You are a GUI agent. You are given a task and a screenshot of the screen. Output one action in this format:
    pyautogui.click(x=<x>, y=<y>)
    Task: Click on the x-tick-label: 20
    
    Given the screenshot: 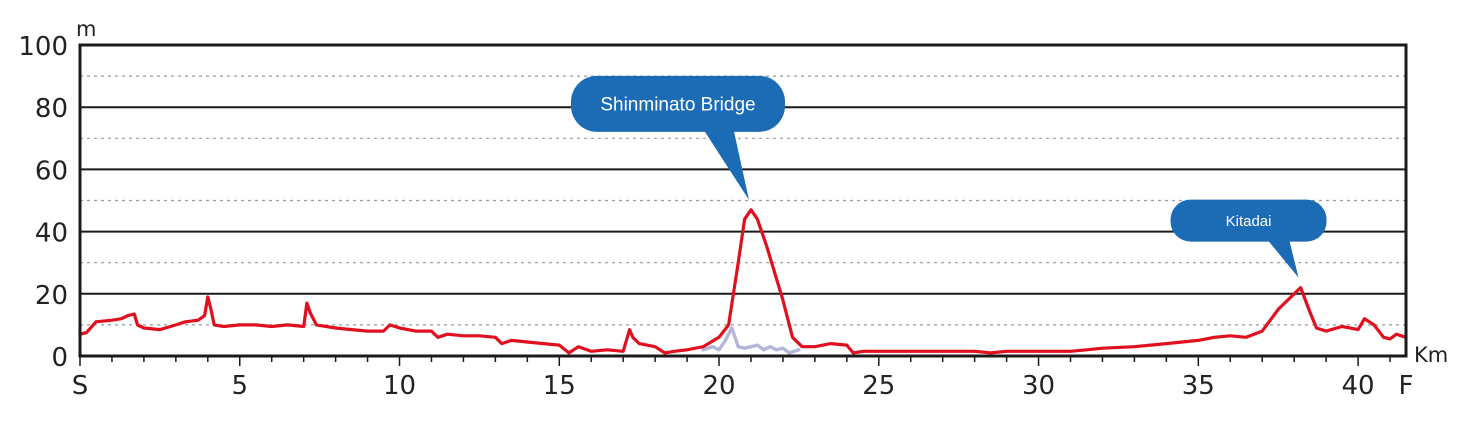 What is the action you would take?
    pyautogui.click(x=718, y=386)
    